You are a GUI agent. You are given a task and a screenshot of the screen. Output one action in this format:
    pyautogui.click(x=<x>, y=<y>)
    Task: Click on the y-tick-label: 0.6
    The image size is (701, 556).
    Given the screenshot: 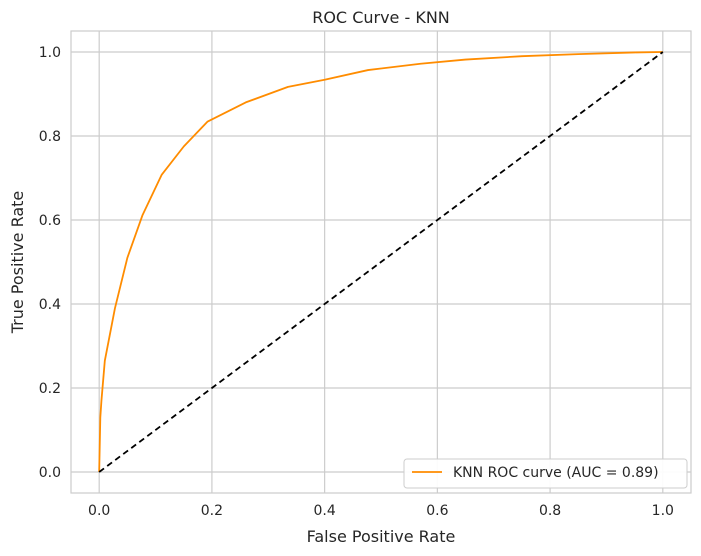 What is the action you would take?
    pyautogui.click(x=50, y=221)
    